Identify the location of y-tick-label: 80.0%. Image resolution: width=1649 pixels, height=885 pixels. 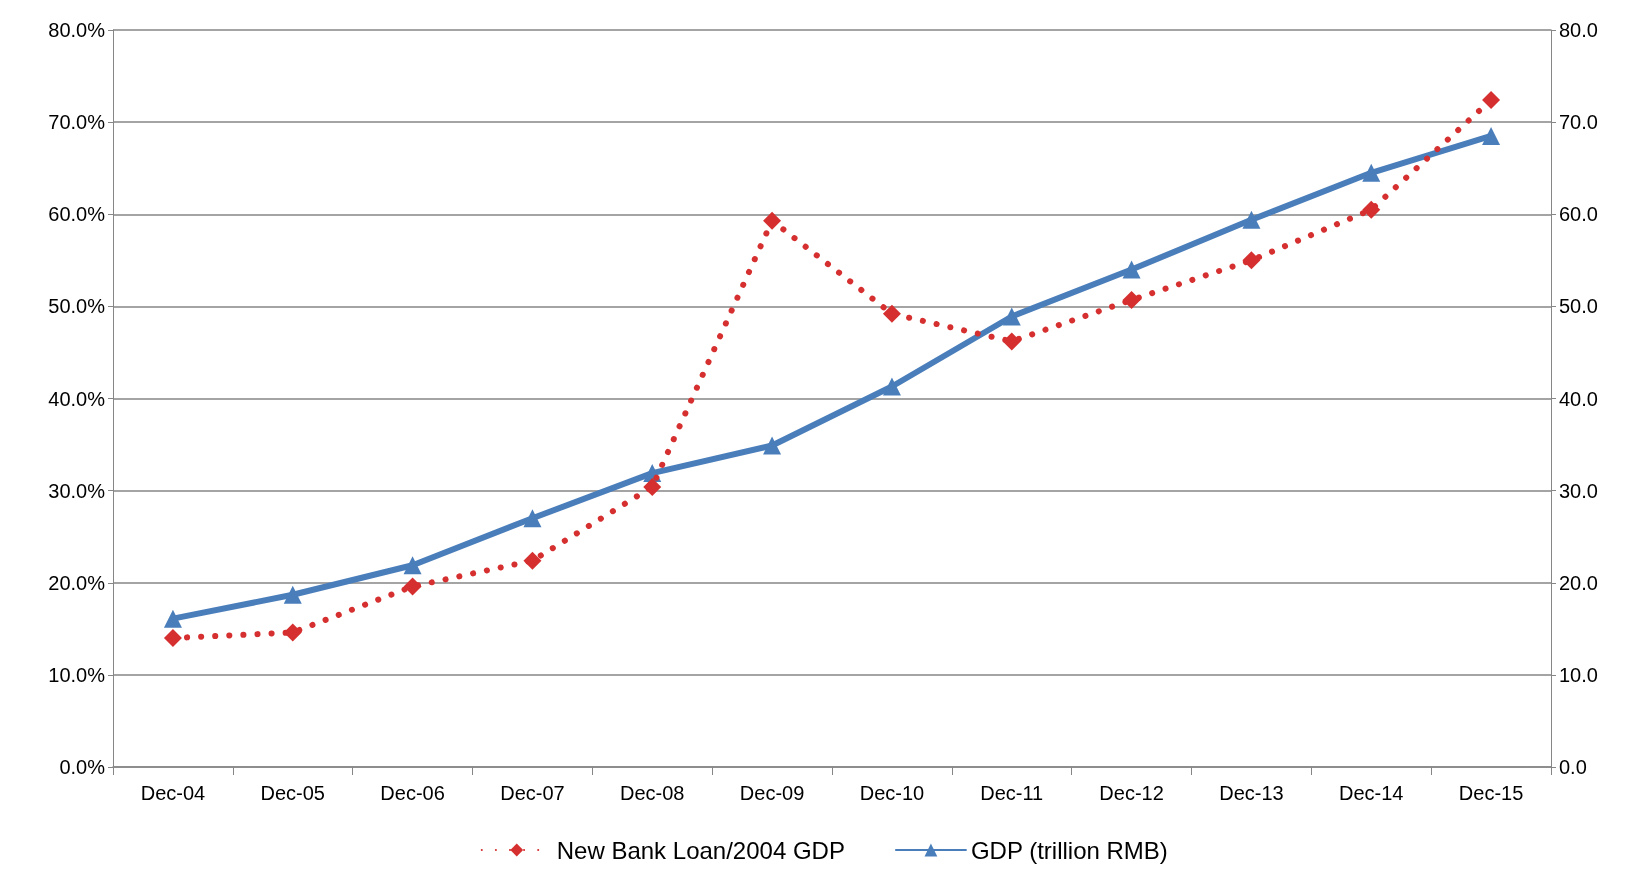
(77, 30).